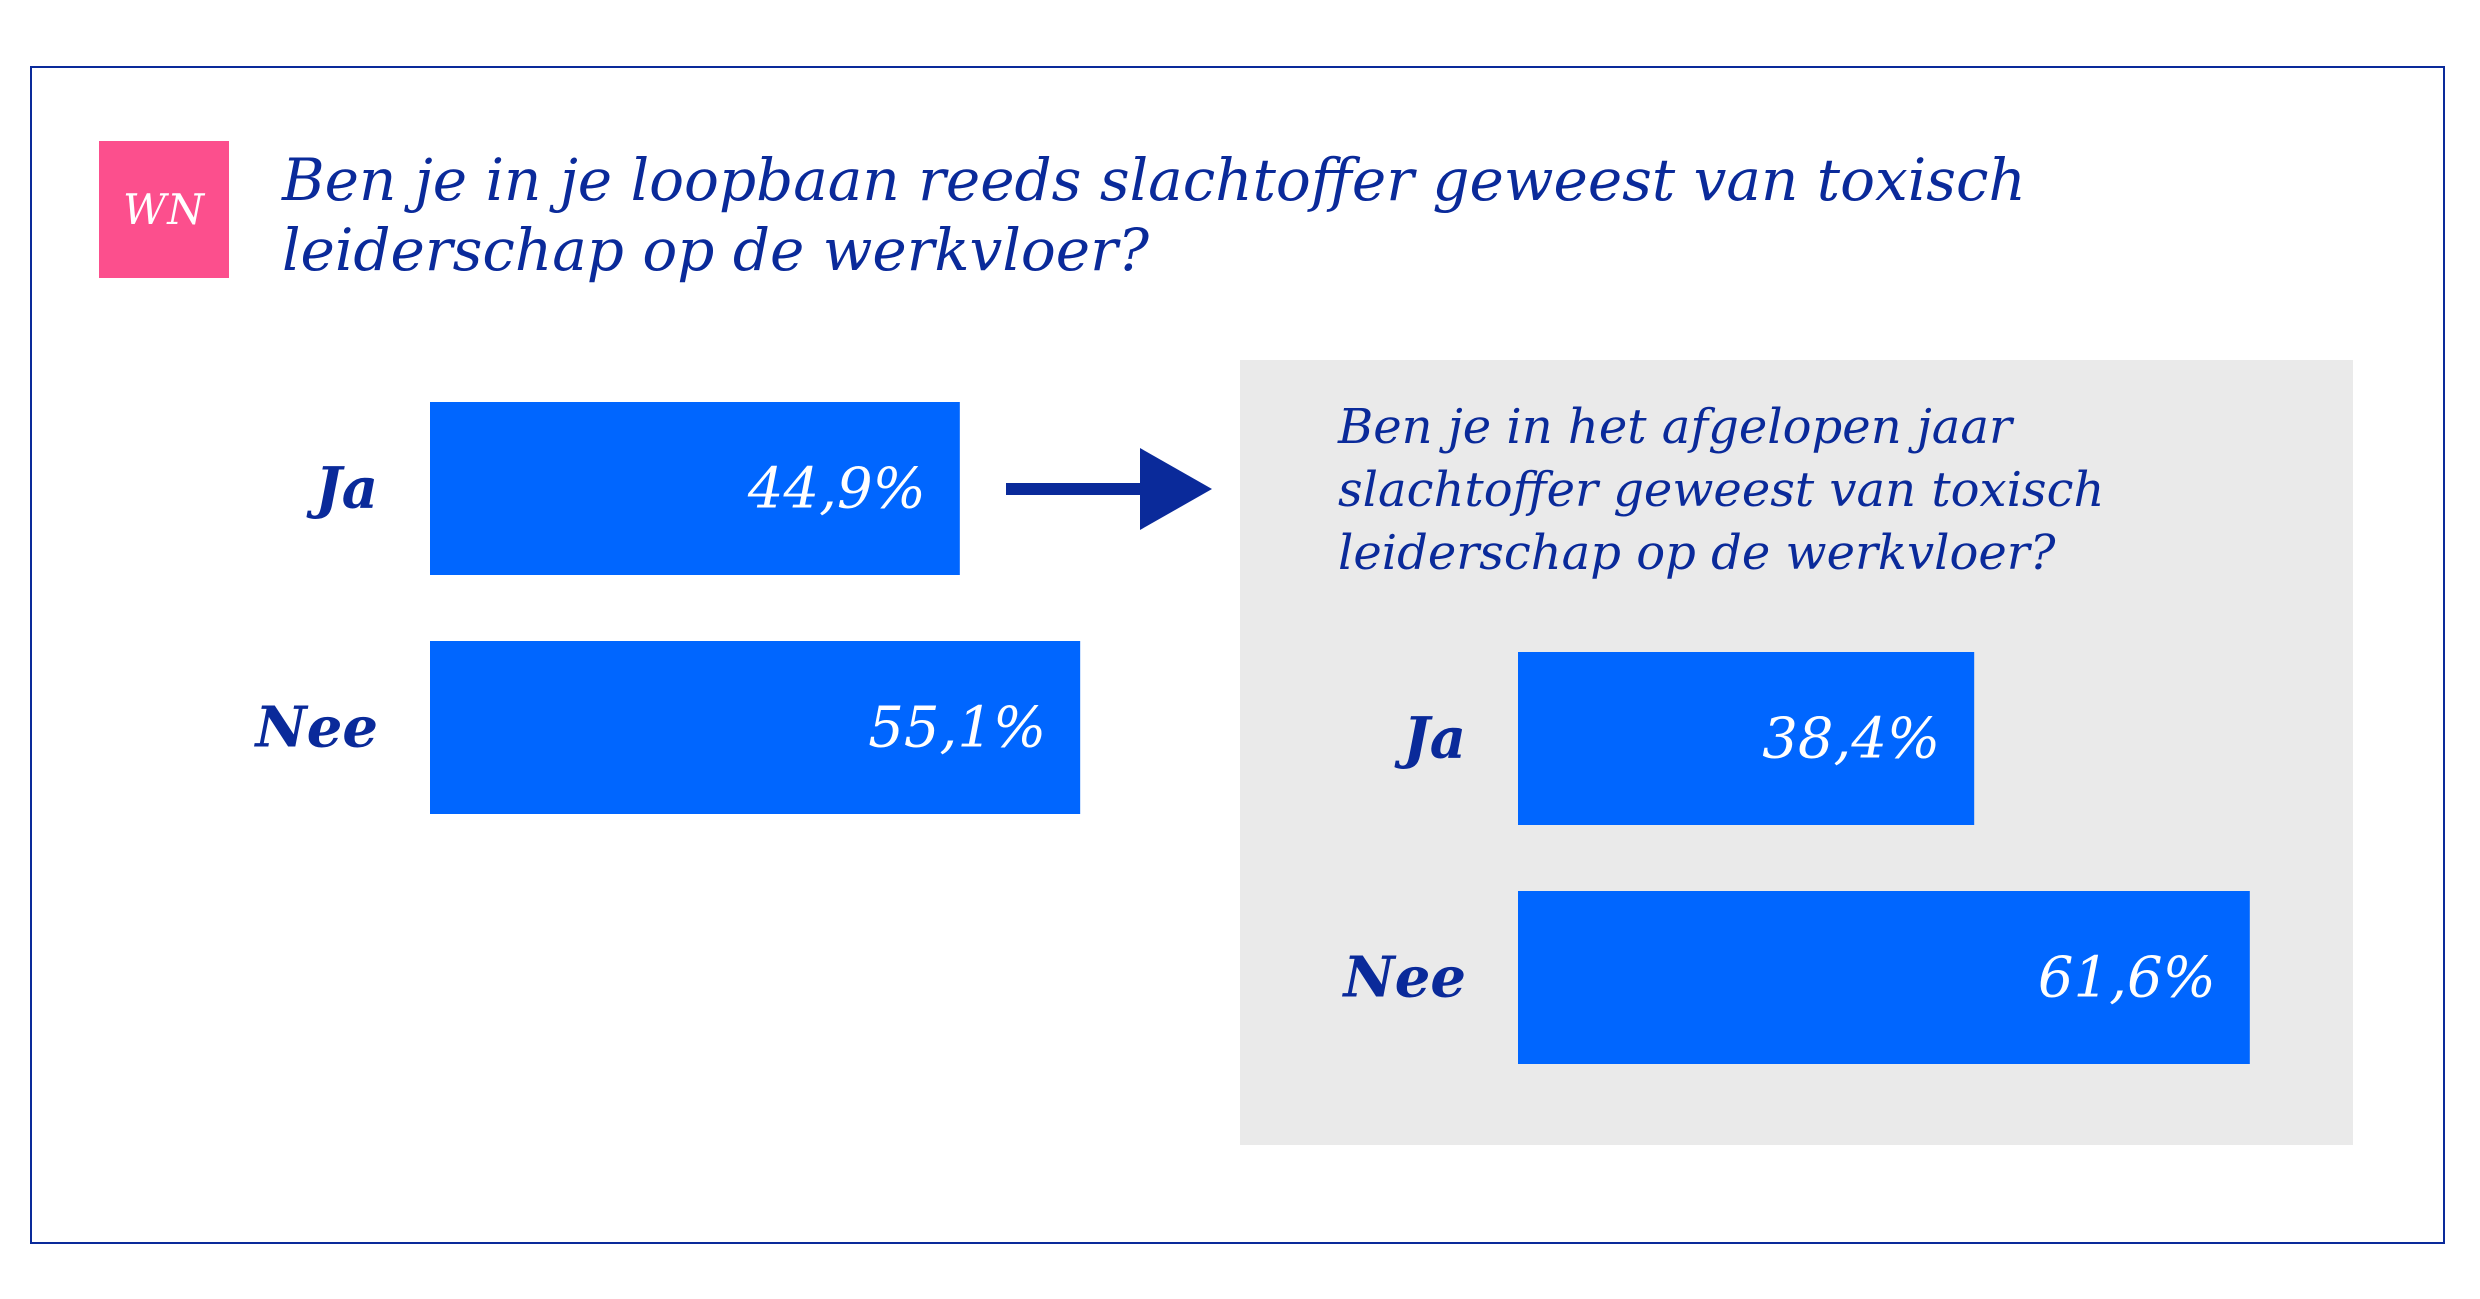  I want to click on sub-title-line-2: slachtoffer geweest van toxisch, so click(1721, 490).